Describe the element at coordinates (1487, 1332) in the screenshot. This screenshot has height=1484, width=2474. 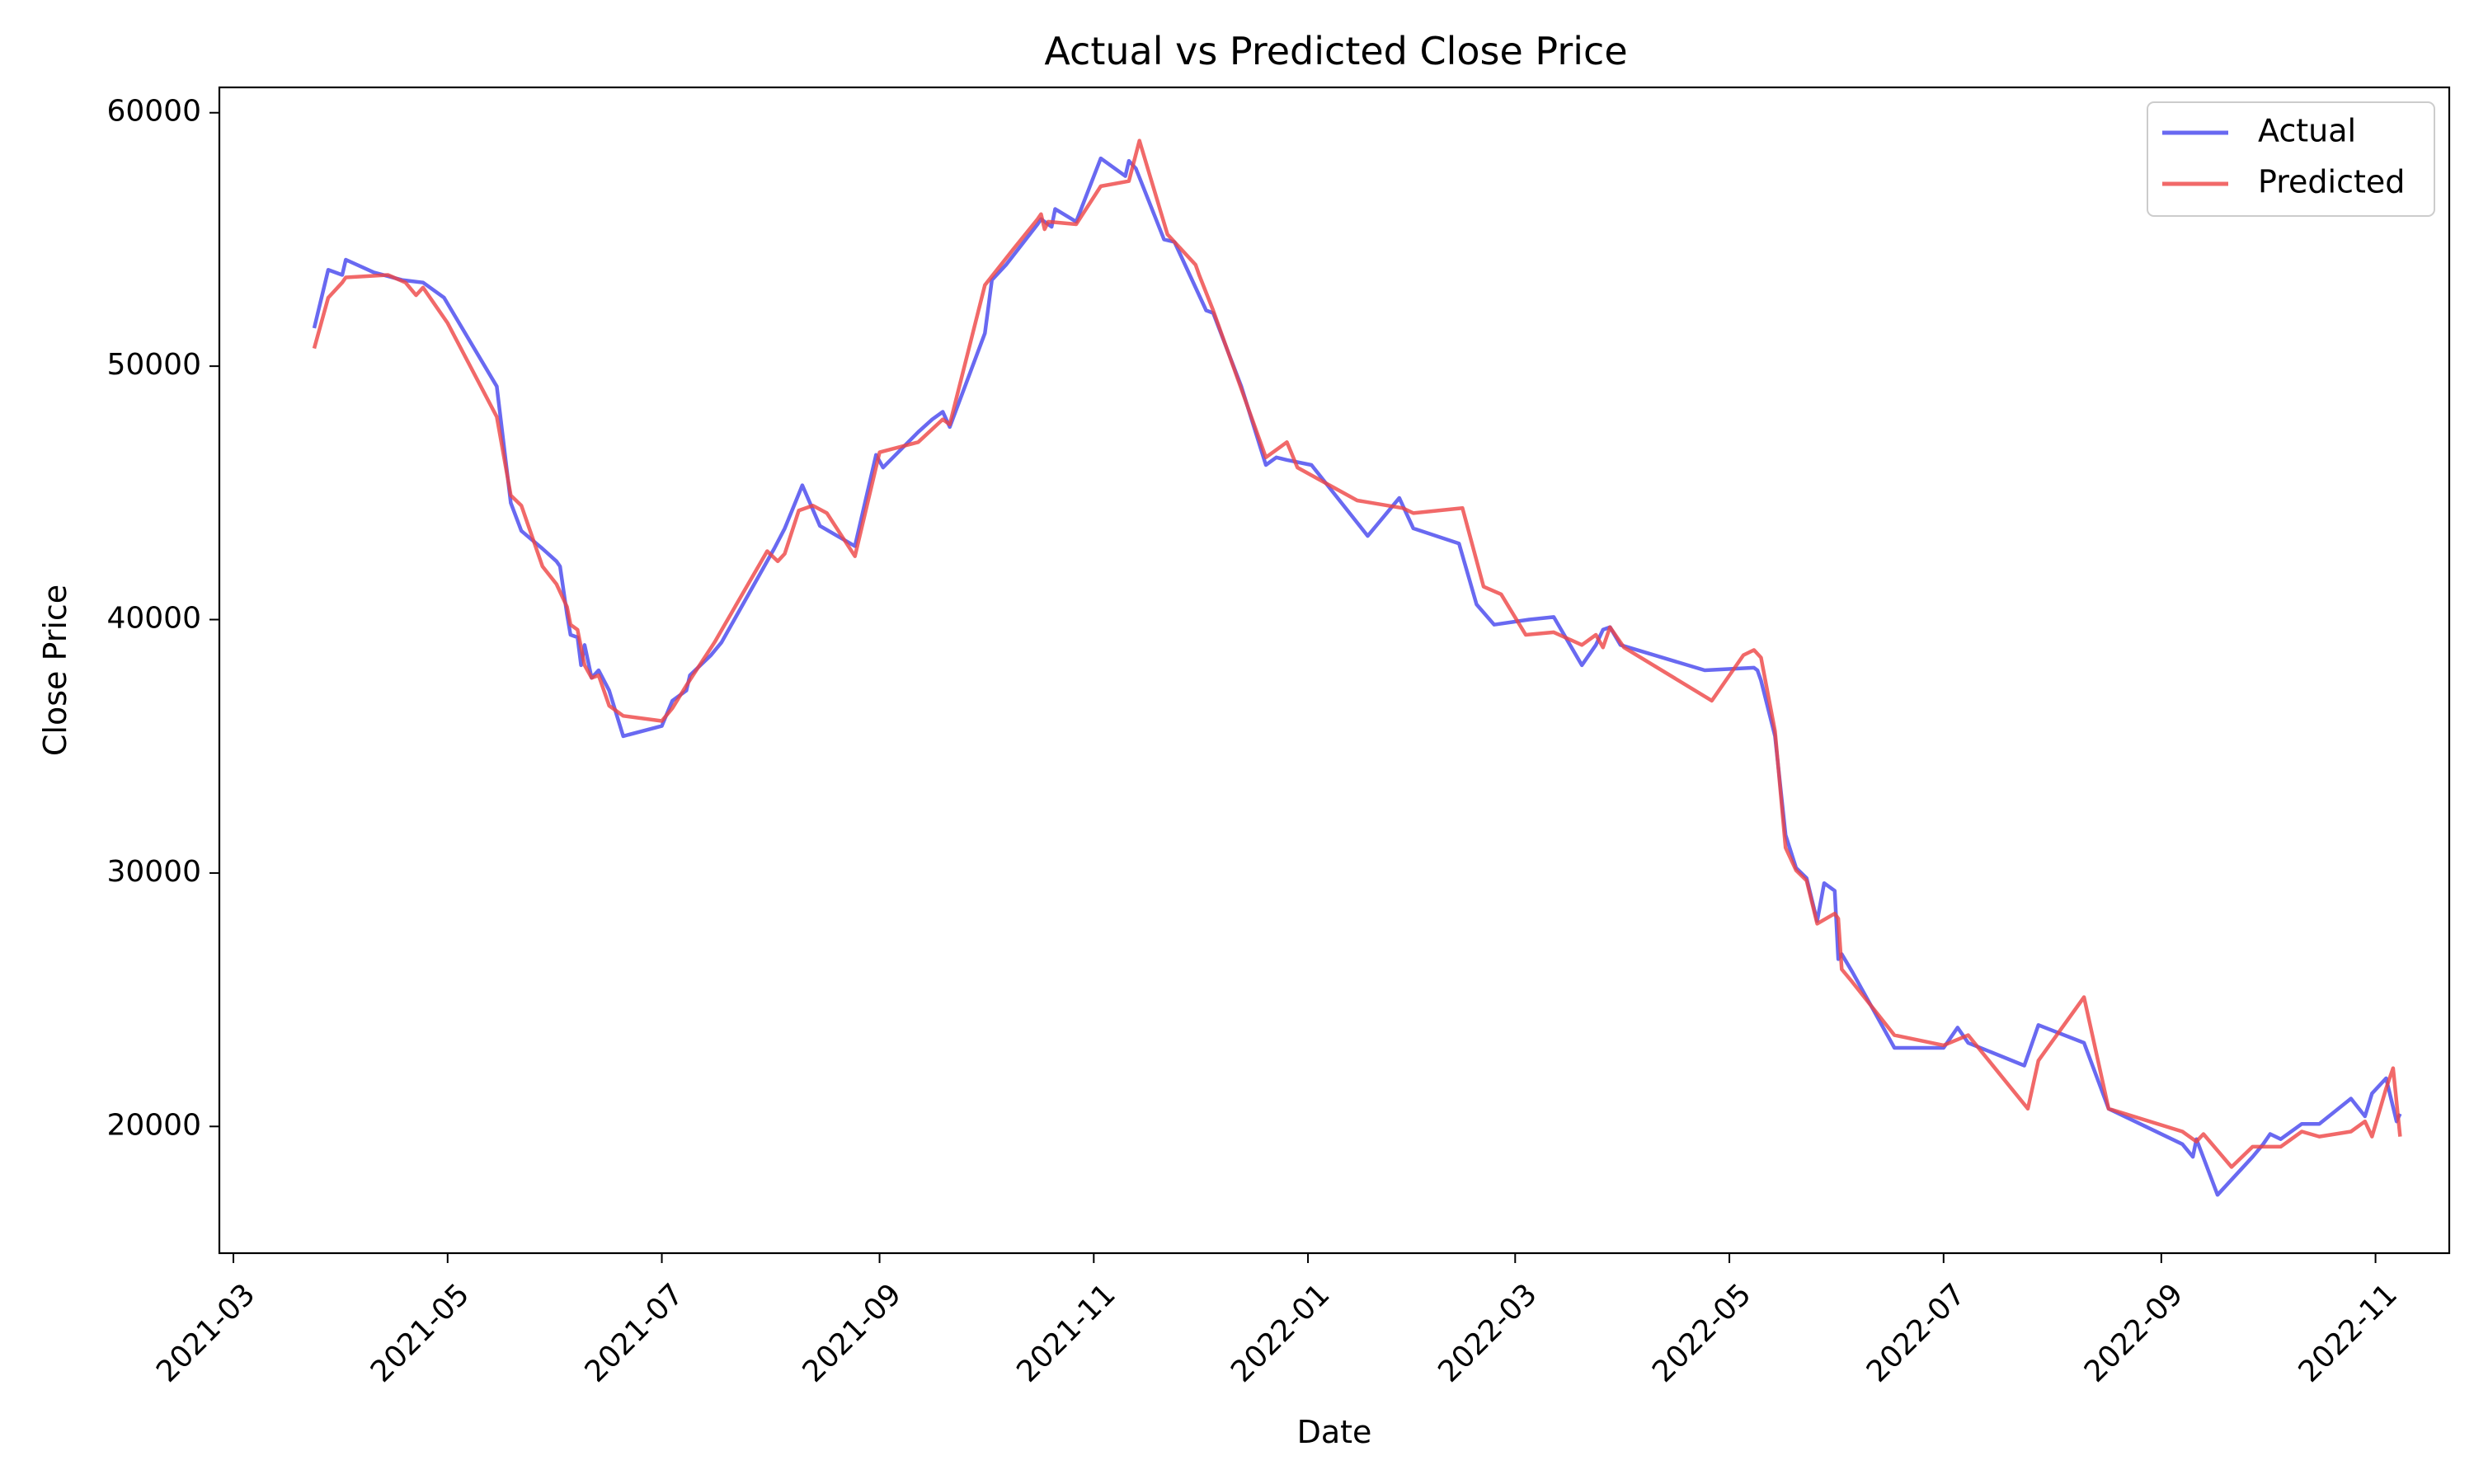
I see `x-tick-label: 2022-03` at that location.